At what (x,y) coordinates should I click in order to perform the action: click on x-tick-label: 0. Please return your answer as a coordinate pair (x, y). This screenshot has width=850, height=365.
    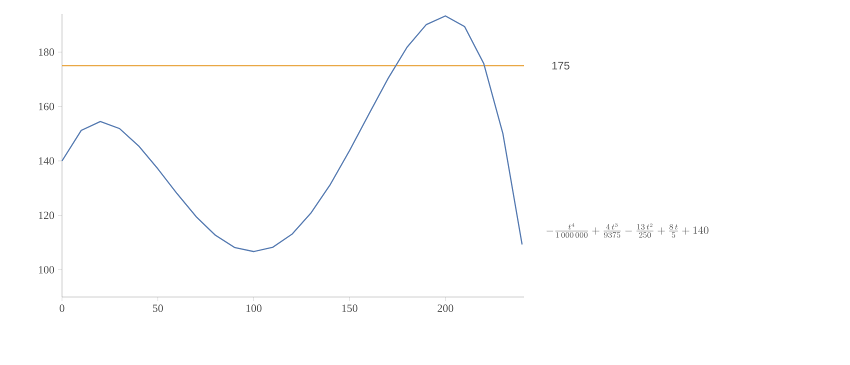
    Looking at the image, I should click on (62, 308).